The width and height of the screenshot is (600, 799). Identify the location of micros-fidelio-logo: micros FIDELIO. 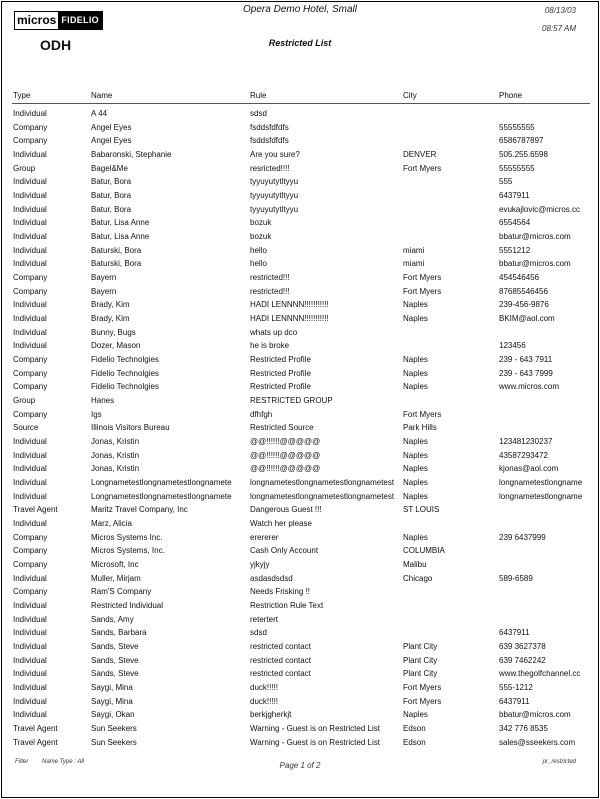
(58, 20).